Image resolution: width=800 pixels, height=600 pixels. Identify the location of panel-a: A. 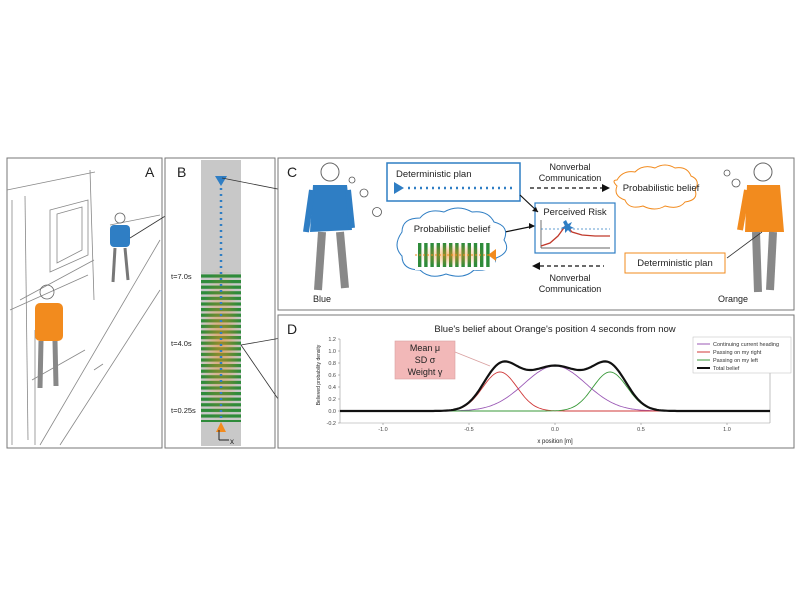
(111, 303).